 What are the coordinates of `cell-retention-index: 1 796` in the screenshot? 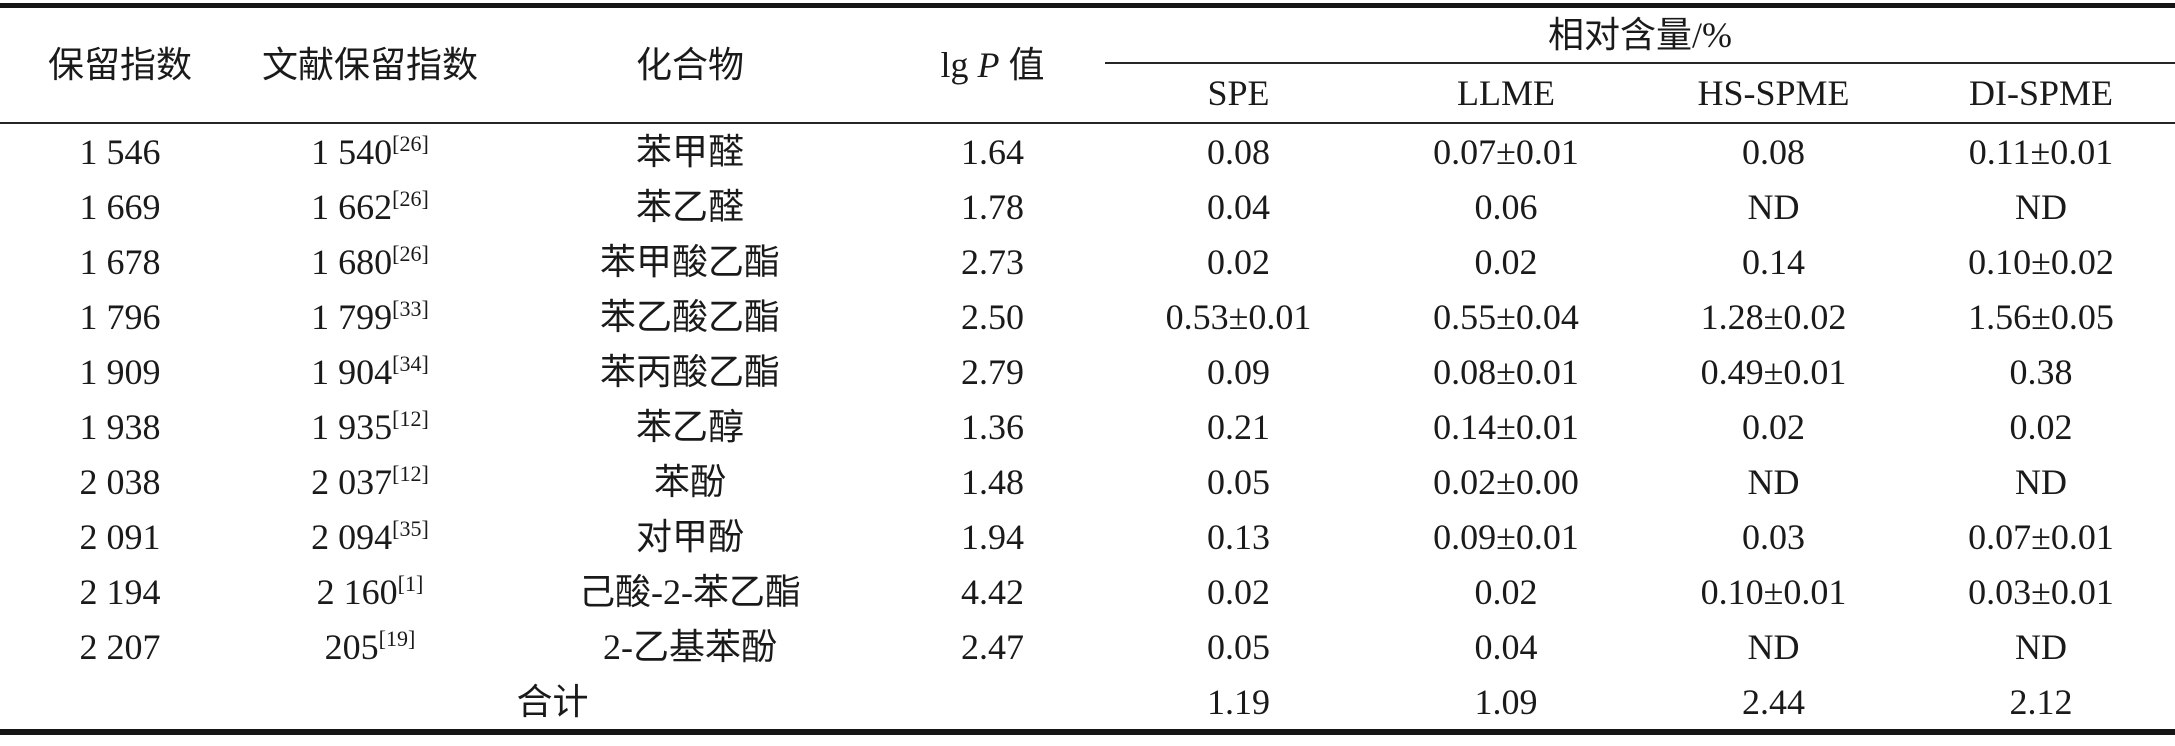 It's located at (120, 316).